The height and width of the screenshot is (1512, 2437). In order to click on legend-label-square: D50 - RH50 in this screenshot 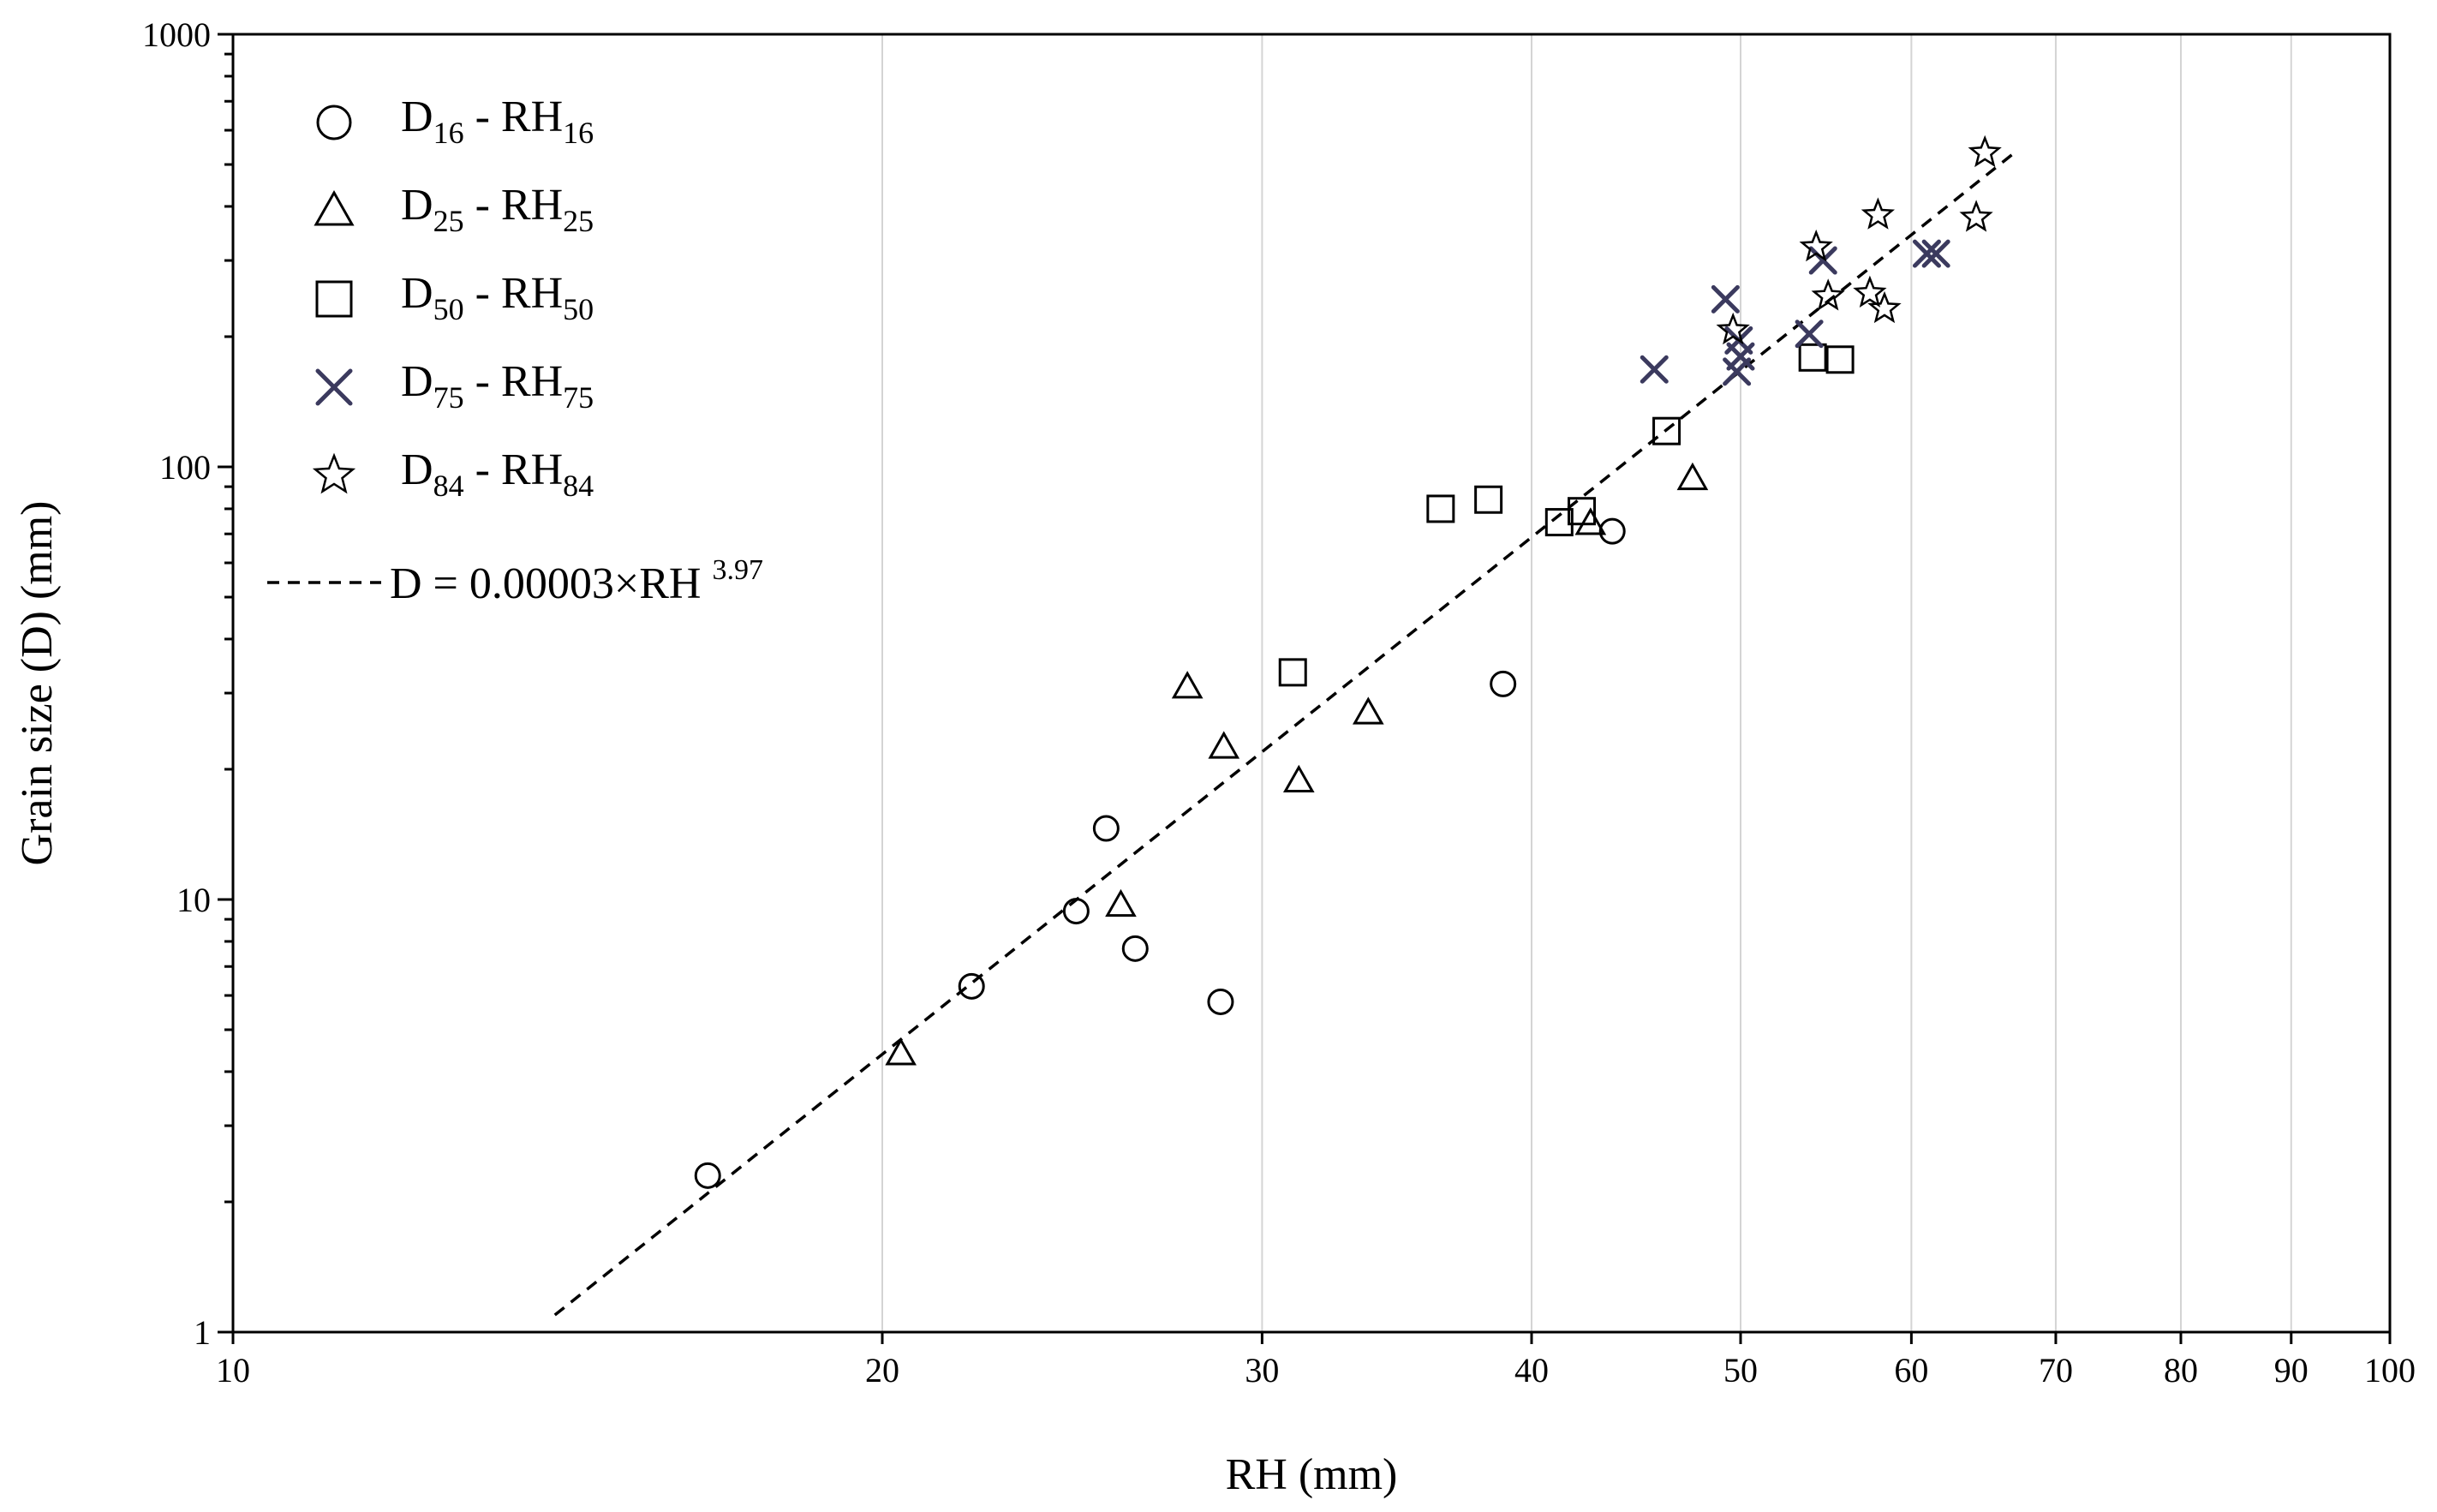, I will do `click(497, 298)`.